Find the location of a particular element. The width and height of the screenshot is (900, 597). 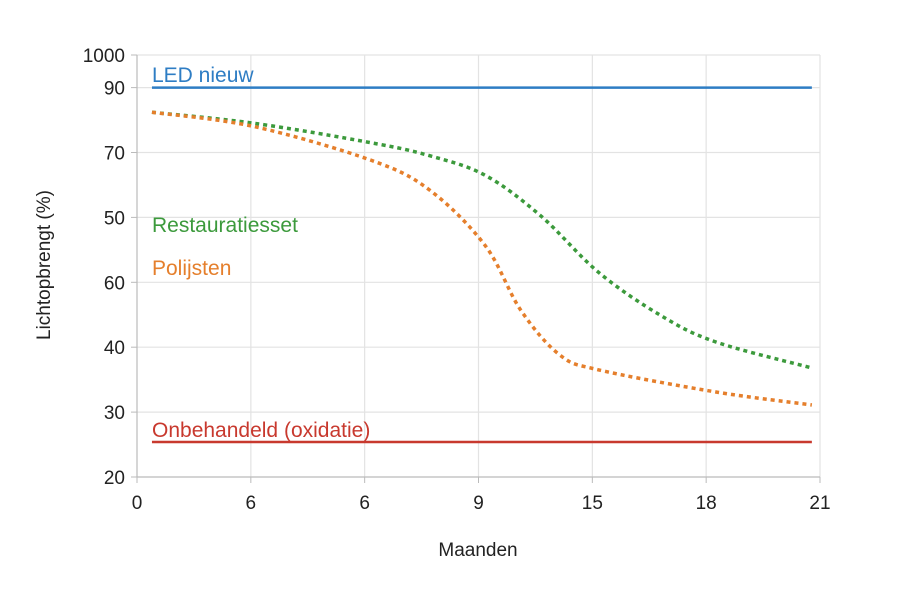

x-tick-label: 18 is located at coordinates (706, 503).